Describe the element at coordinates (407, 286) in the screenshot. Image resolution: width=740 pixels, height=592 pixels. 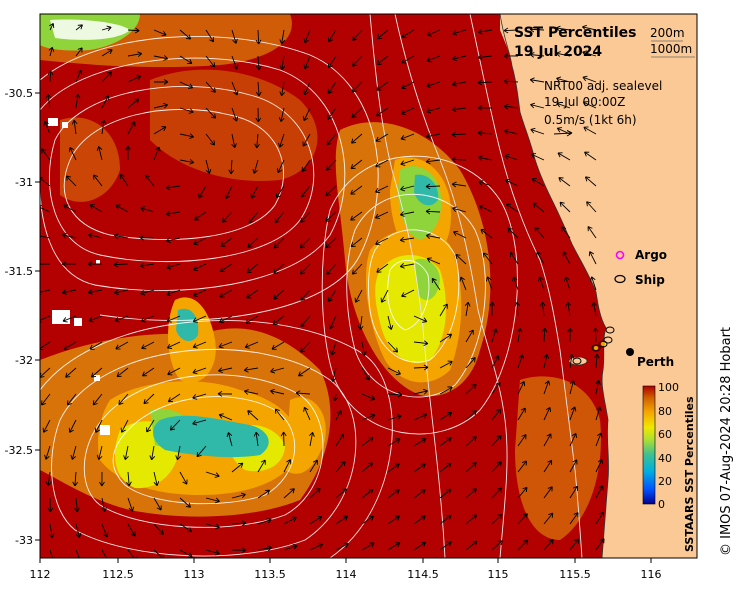
I see `isobath-3000m` at that location.